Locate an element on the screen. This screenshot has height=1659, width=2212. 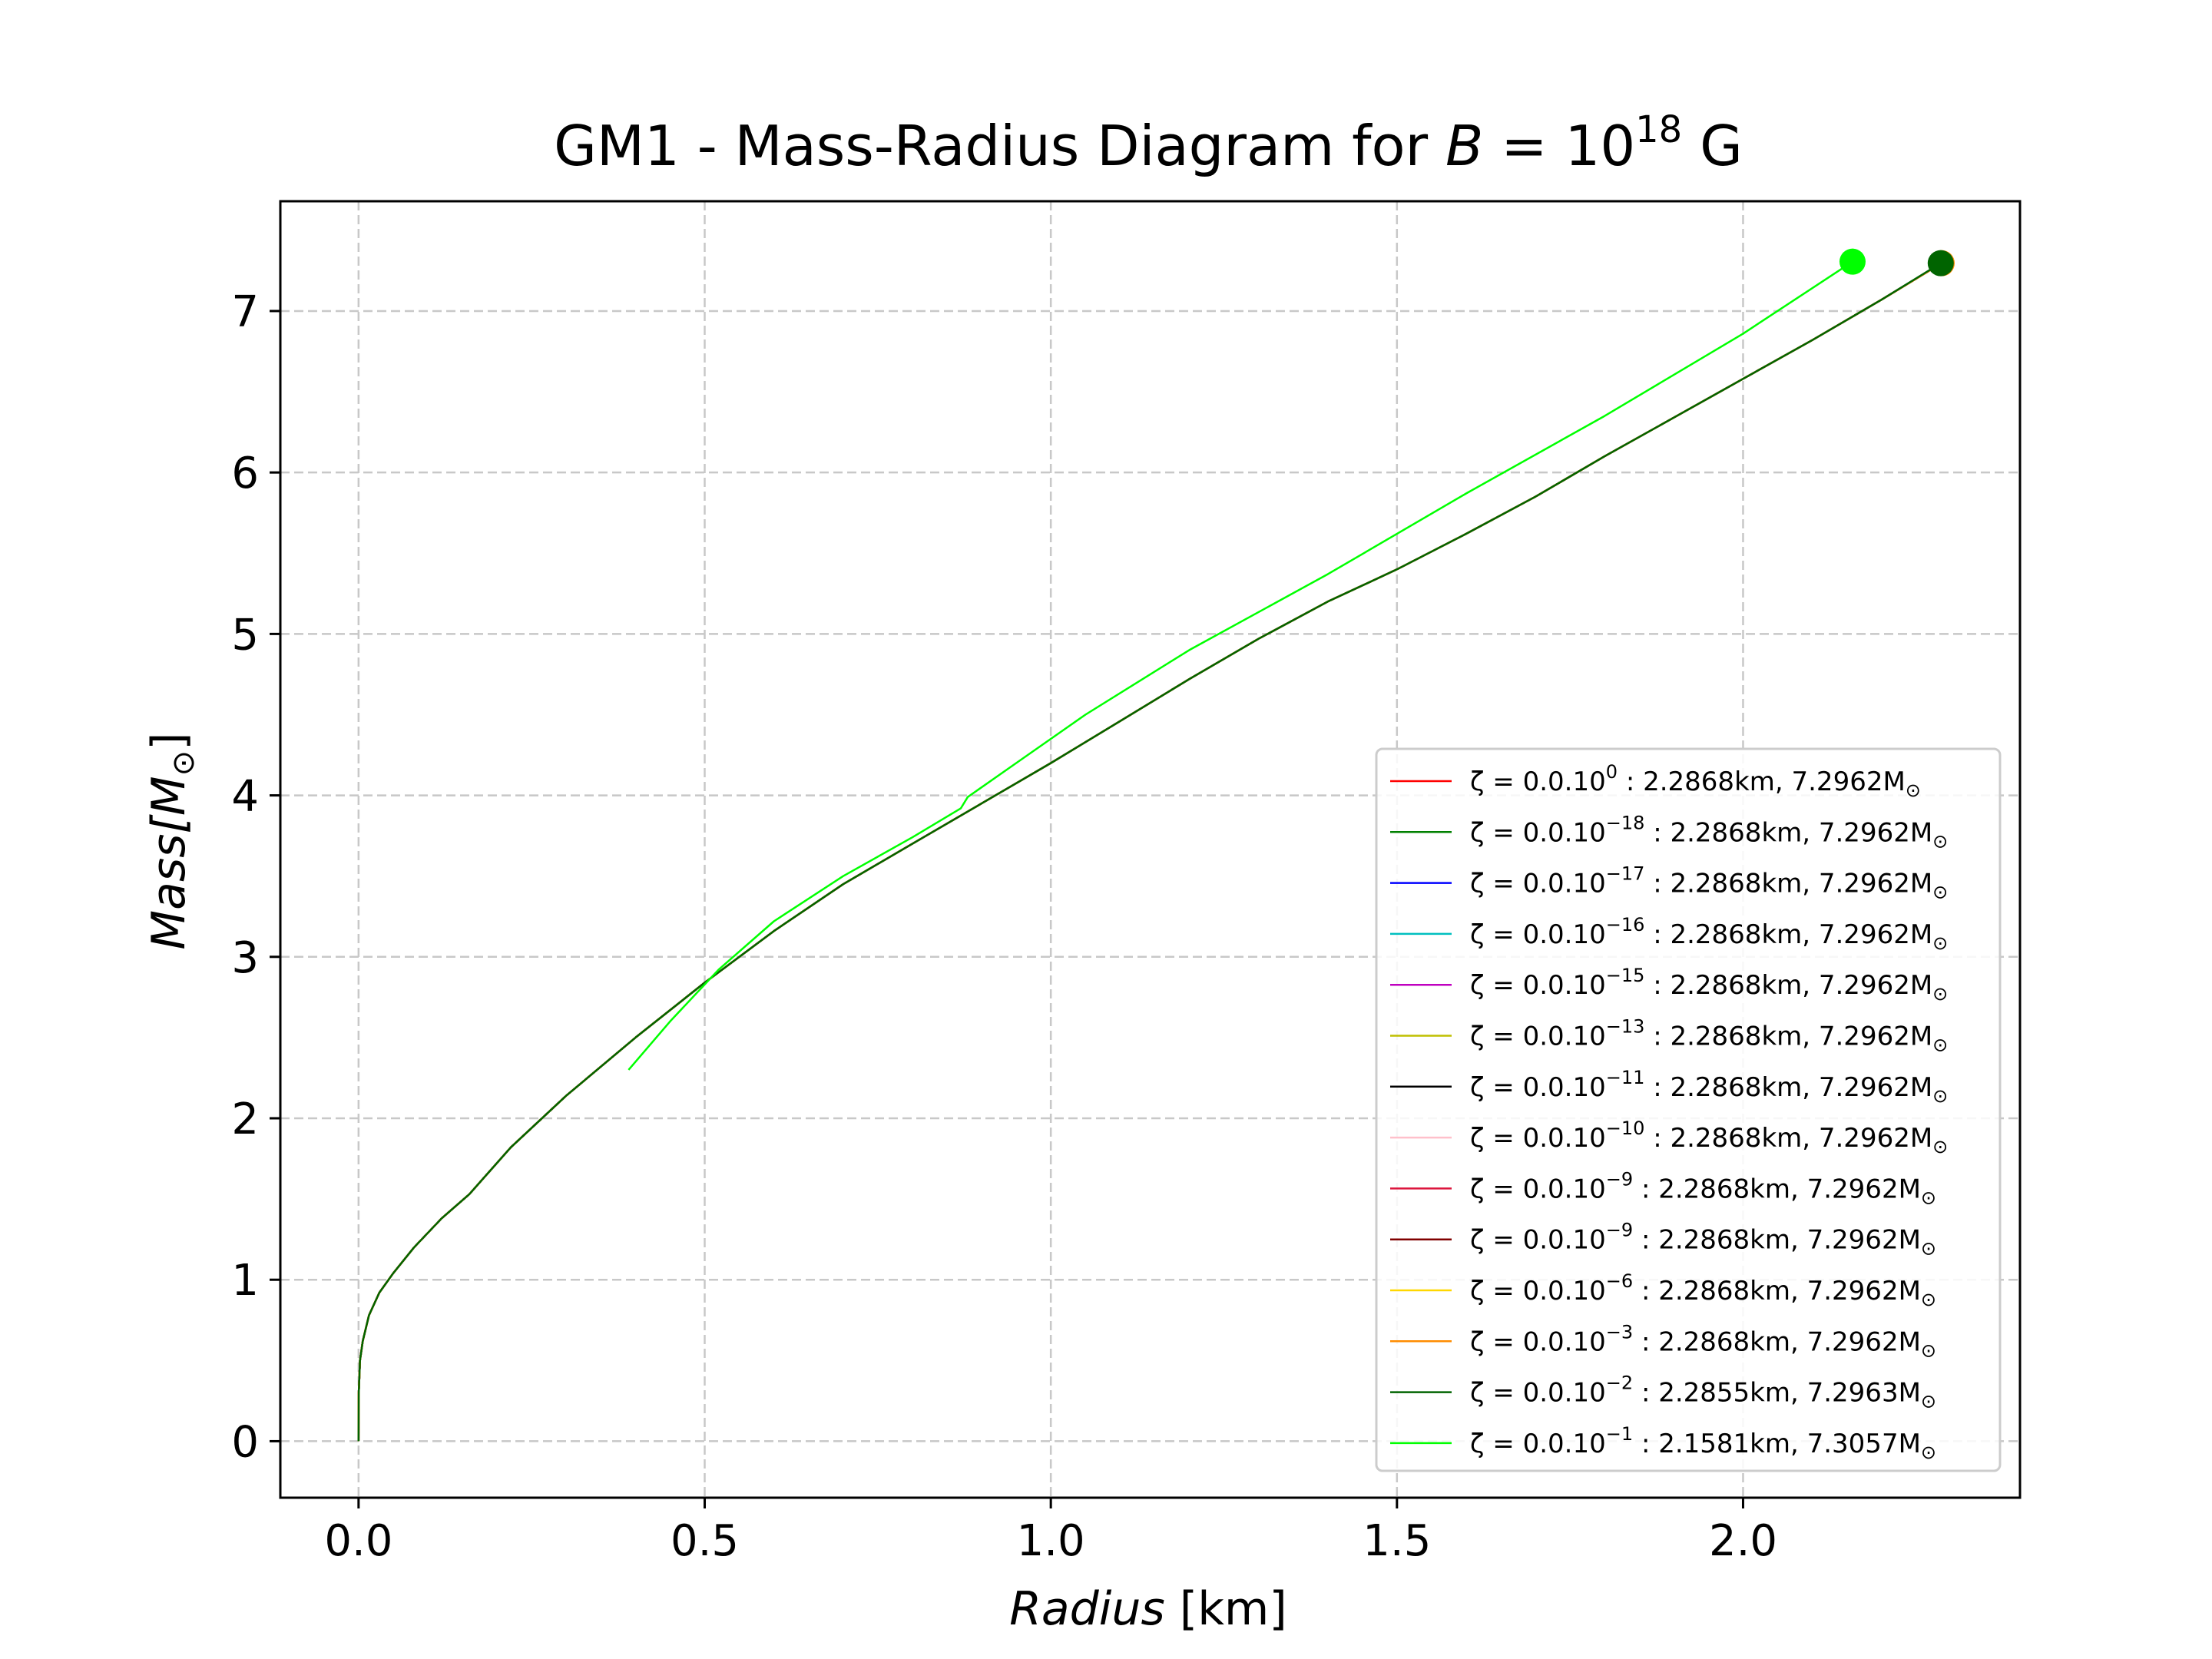
y-axis-label: Mass[M⊙] is located at coordinates (172, 841).